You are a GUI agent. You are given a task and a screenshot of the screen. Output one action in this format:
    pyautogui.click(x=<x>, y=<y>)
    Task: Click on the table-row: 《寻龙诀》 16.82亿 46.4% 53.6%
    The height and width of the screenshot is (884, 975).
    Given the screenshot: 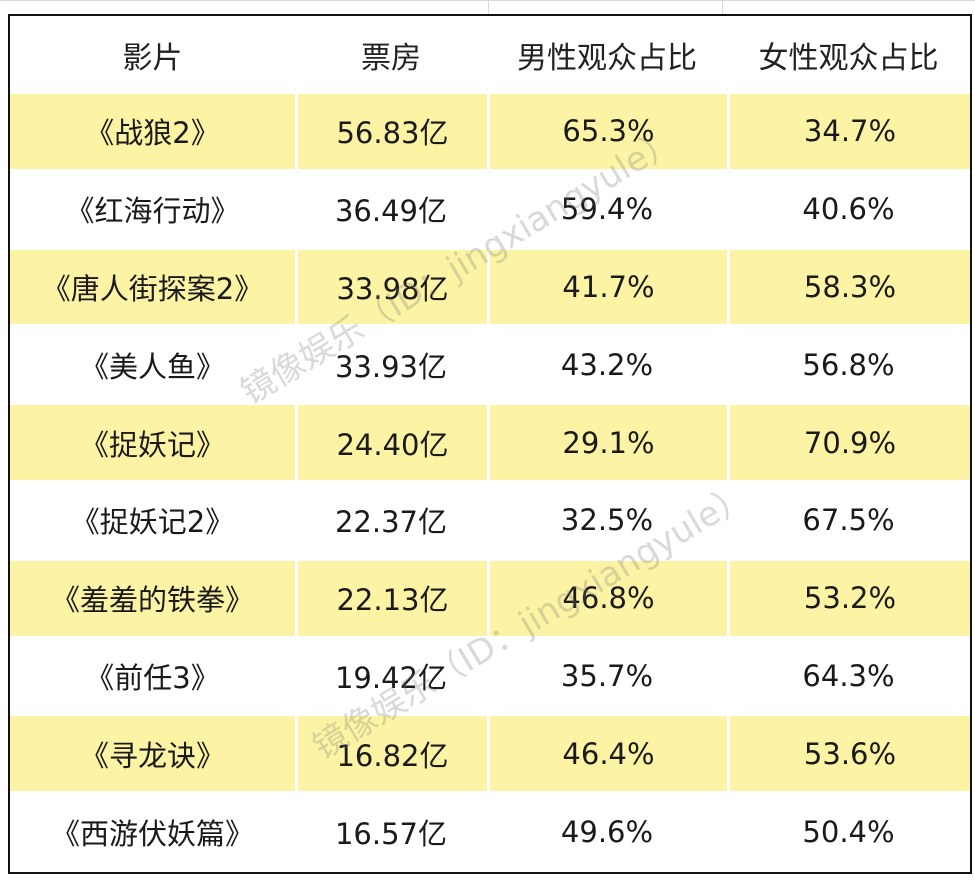 What is the action you would take?
    pyautogui.click(x=490, y=754)
    